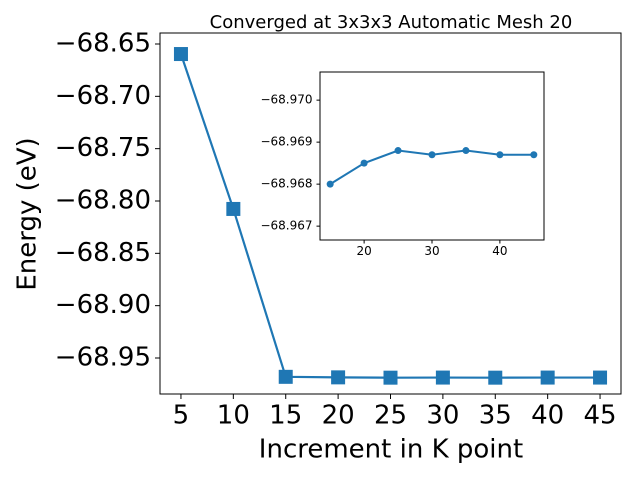  Describe the element at coordinates (103, 200) in the screenshot. I see `y-tick-label: −68.80` at that location.